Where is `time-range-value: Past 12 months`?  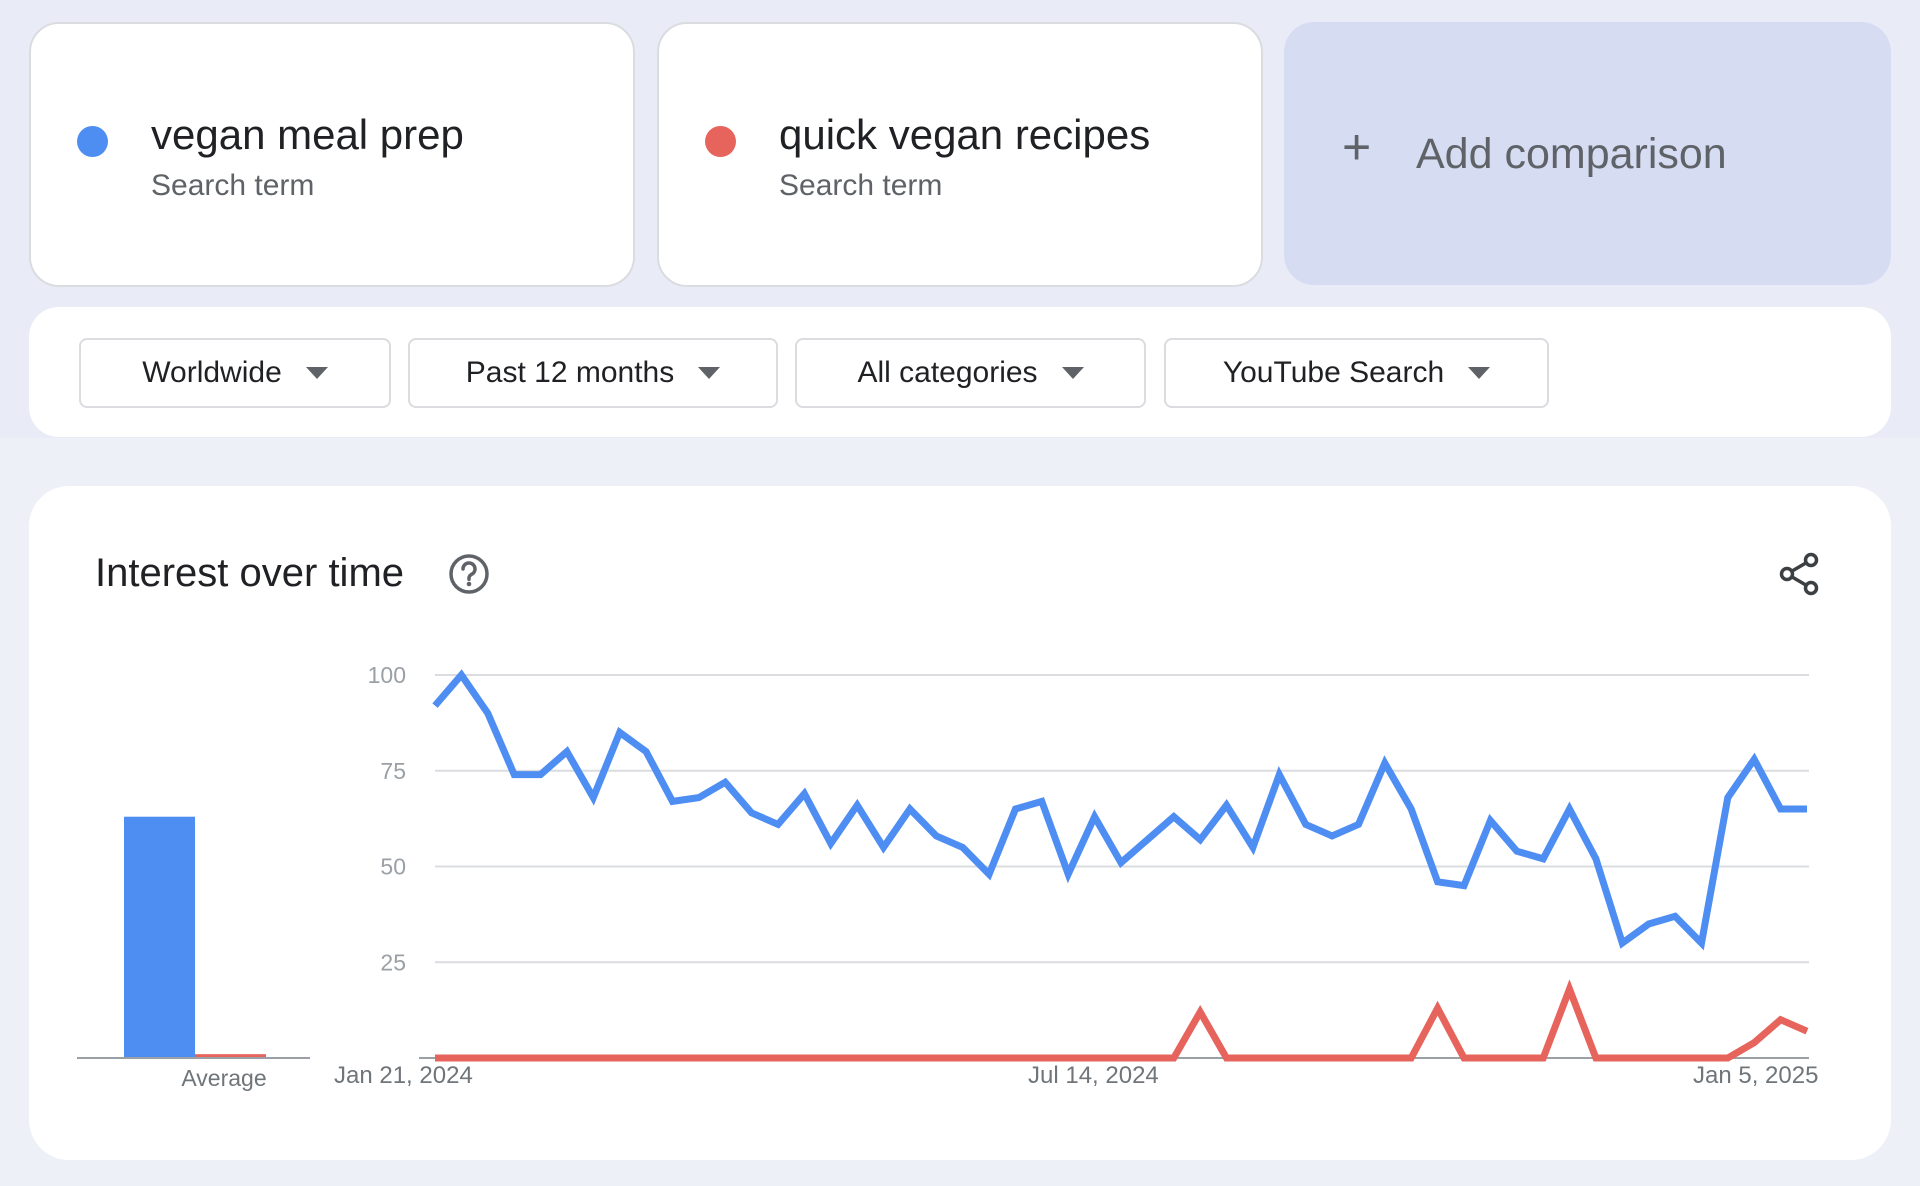 time-range-value: Past 12 months is located at coordinates (570, 372).